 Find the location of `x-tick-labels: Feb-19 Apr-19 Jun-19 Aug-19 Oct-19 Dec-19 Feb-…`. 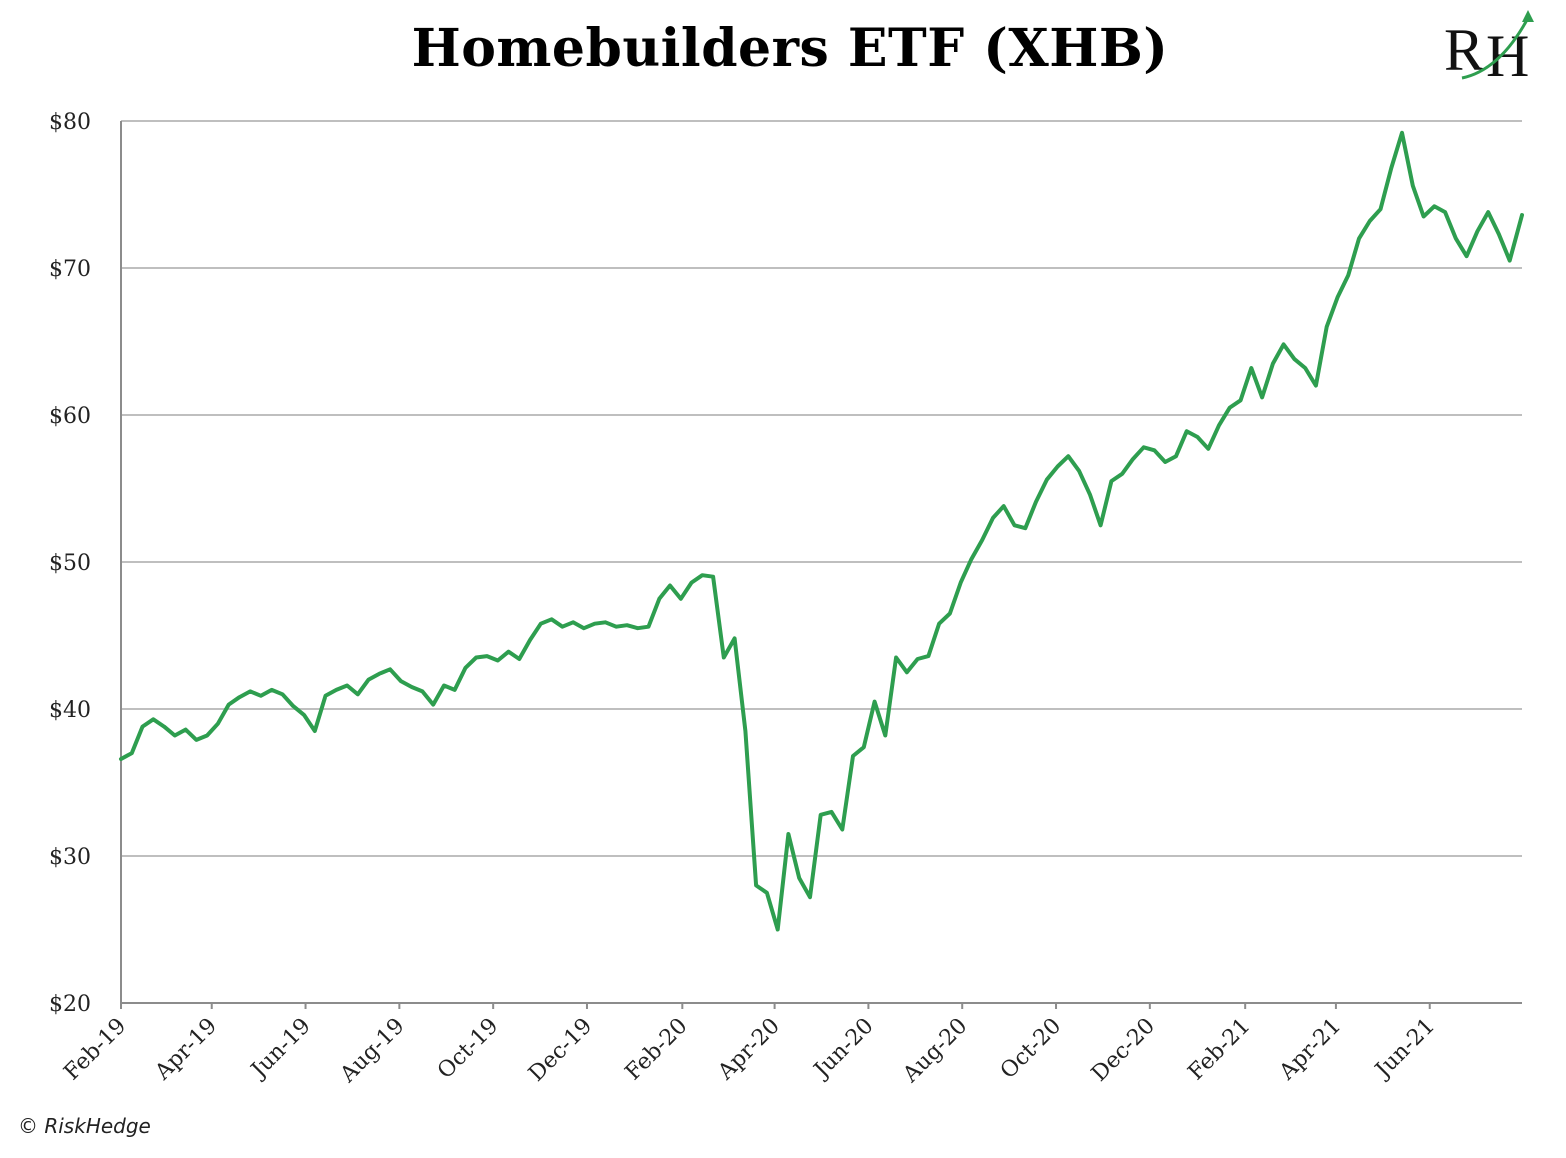

x-tick-labels: Feb-19 Apr-19 Jun-19 Aug-19 Oct-19 Dec-19 Feb-… is located at coordinates (749, 1051).